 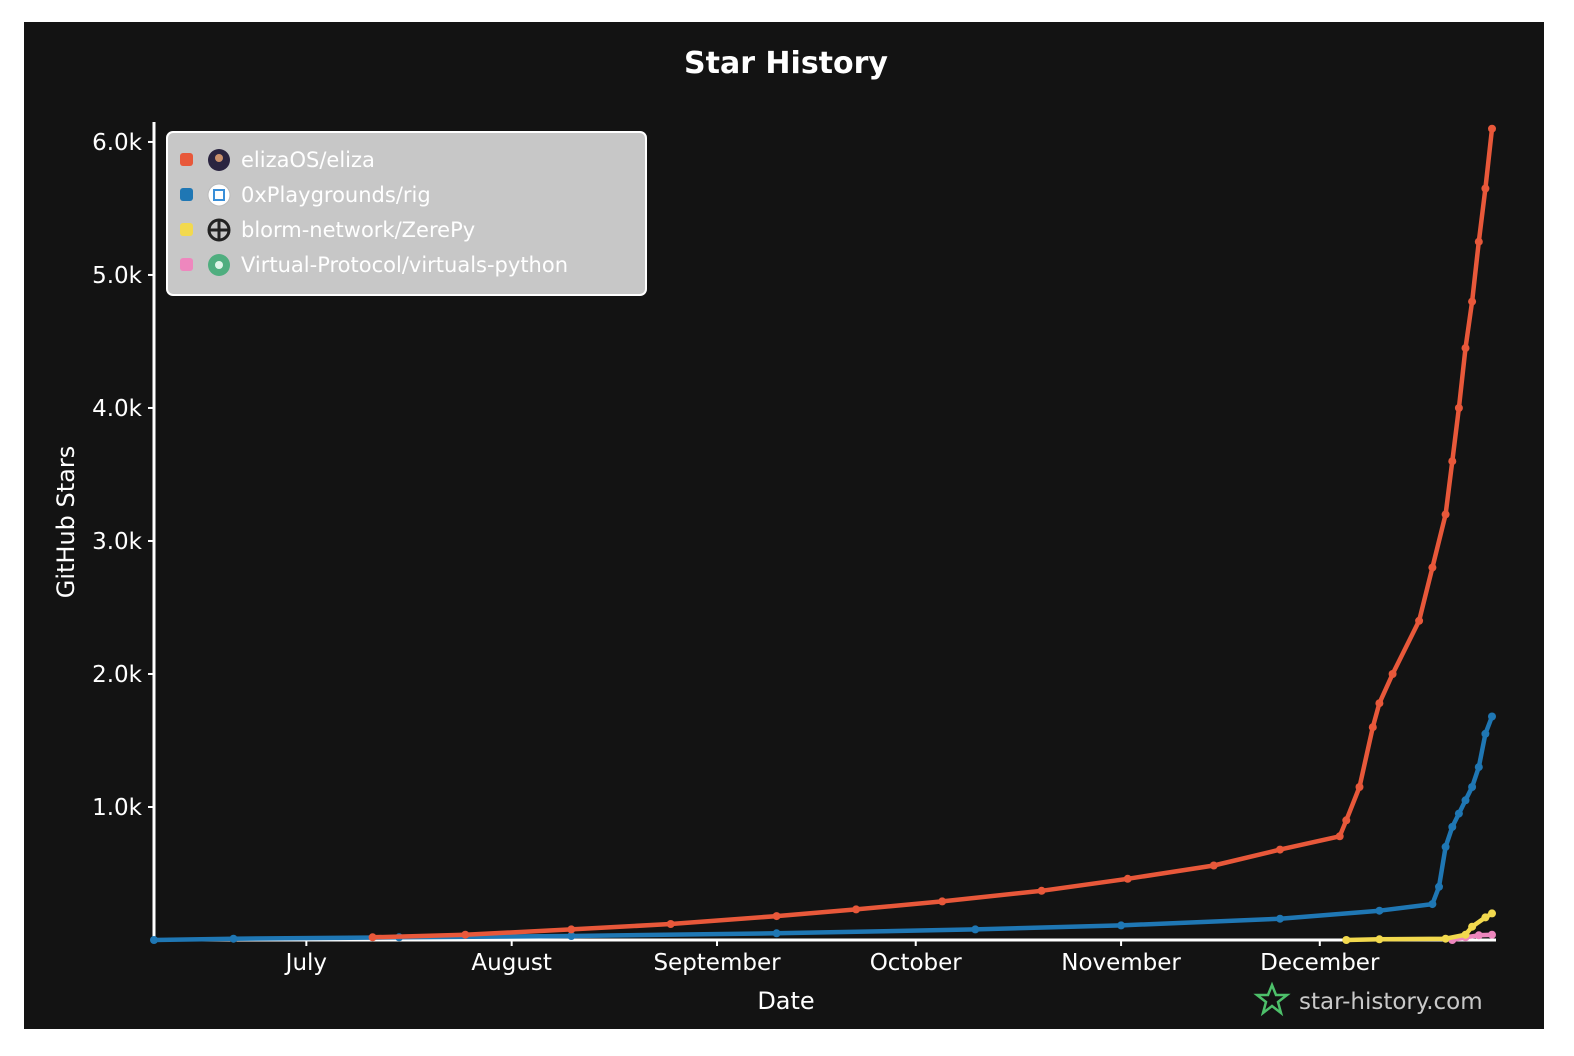 What do you see at coordinates (219, 195) in the screenshot?
I see `rig-icon` at bounding box center [219, 195].